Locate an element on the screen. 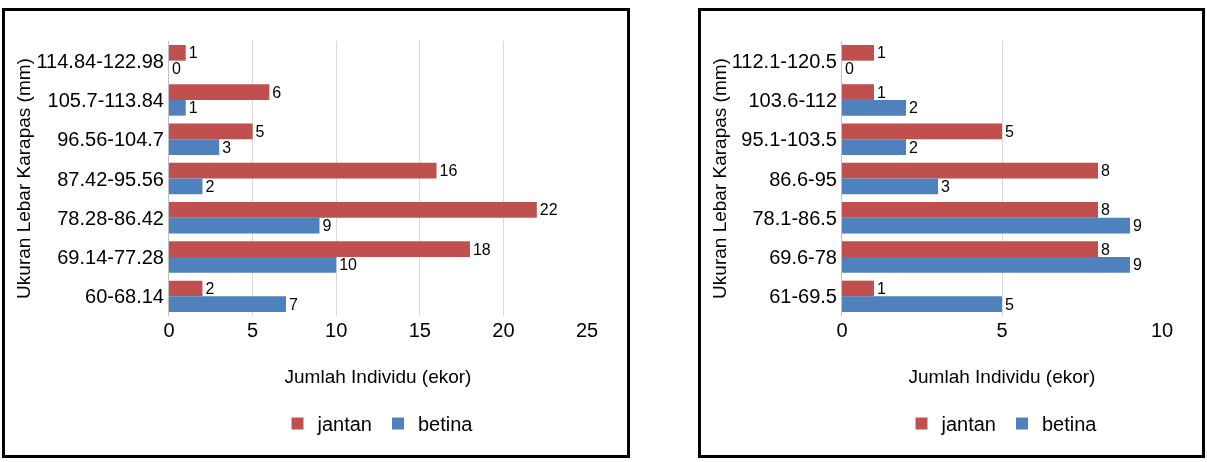 The width and height of the screenshot is (1207, 462). y-tick-label: 78.1-86.5 is located at coordinates (794, 217).